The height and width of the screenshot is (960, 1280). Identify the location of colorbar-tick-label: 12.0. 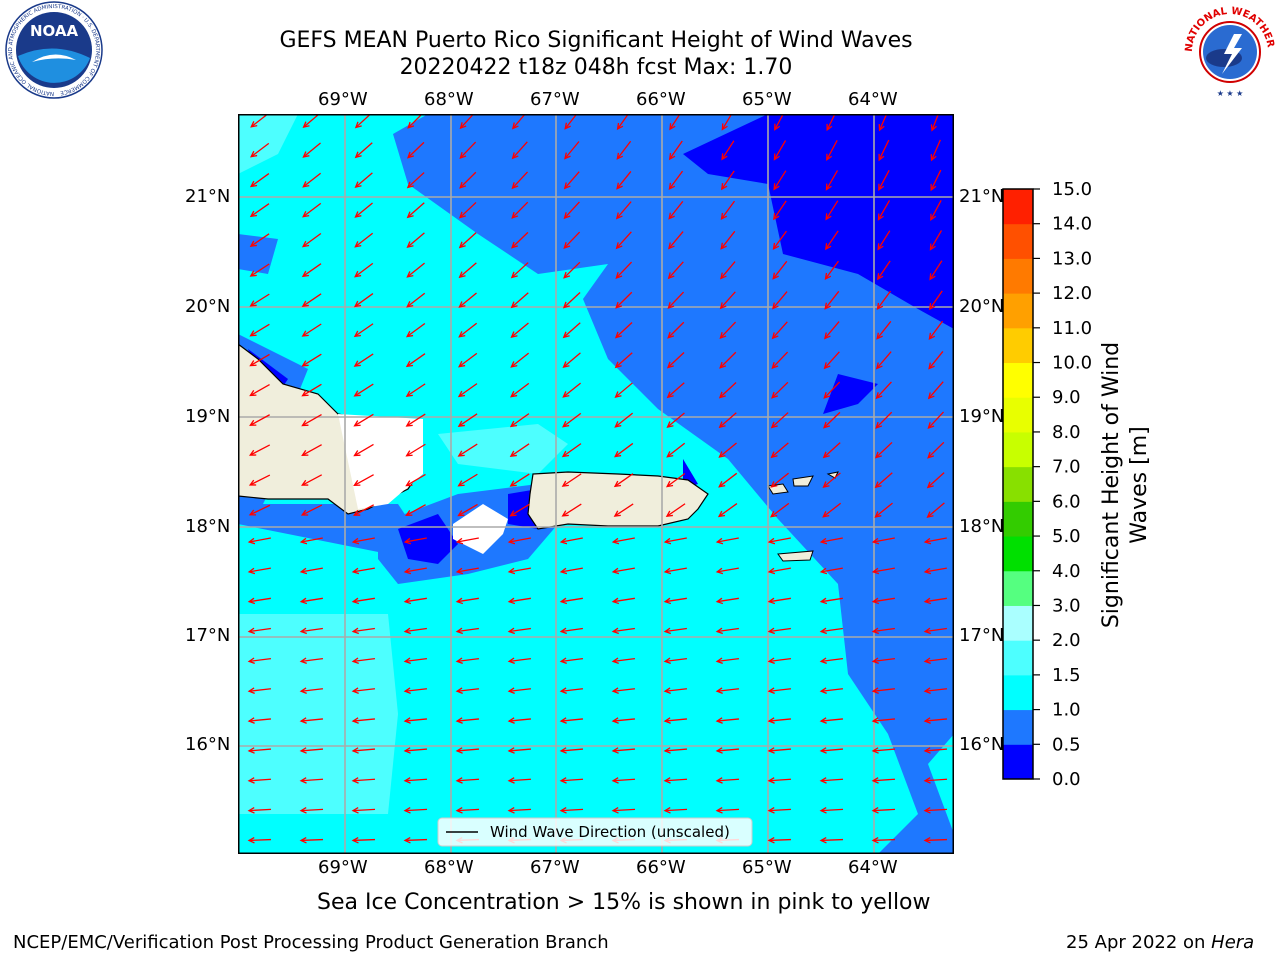
(1072, 293).